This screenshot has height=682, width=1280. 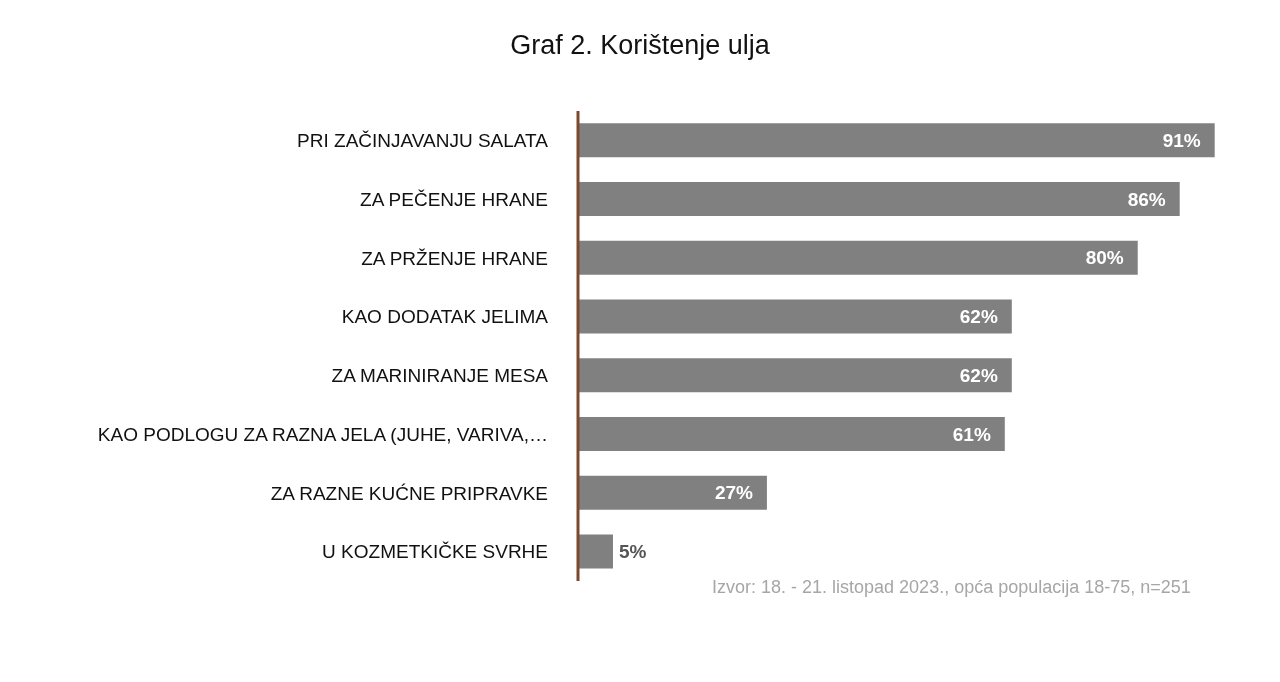 What do you see at coordinates (435, 552) in the screenshot?
I see `y-tick-label: U KOZMETKIČKE SVRHE` at bounding box center [435, 552].